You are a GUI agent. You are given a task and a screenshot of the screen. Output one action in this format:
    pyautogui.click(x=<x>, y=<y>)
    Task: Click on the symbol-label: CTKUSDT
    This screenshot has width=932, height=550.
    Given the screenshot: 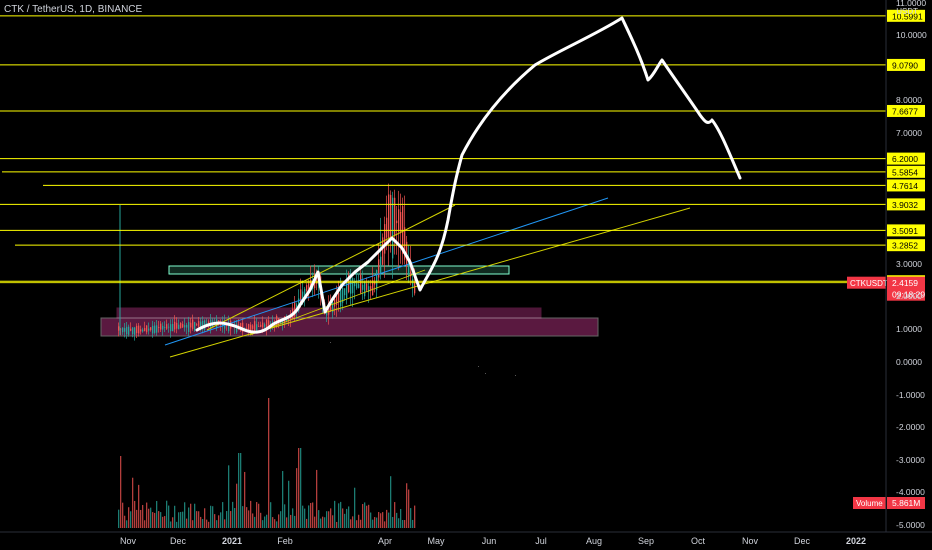 What is the action you would take?
    pyautogui.click(x=869, y=283)
    